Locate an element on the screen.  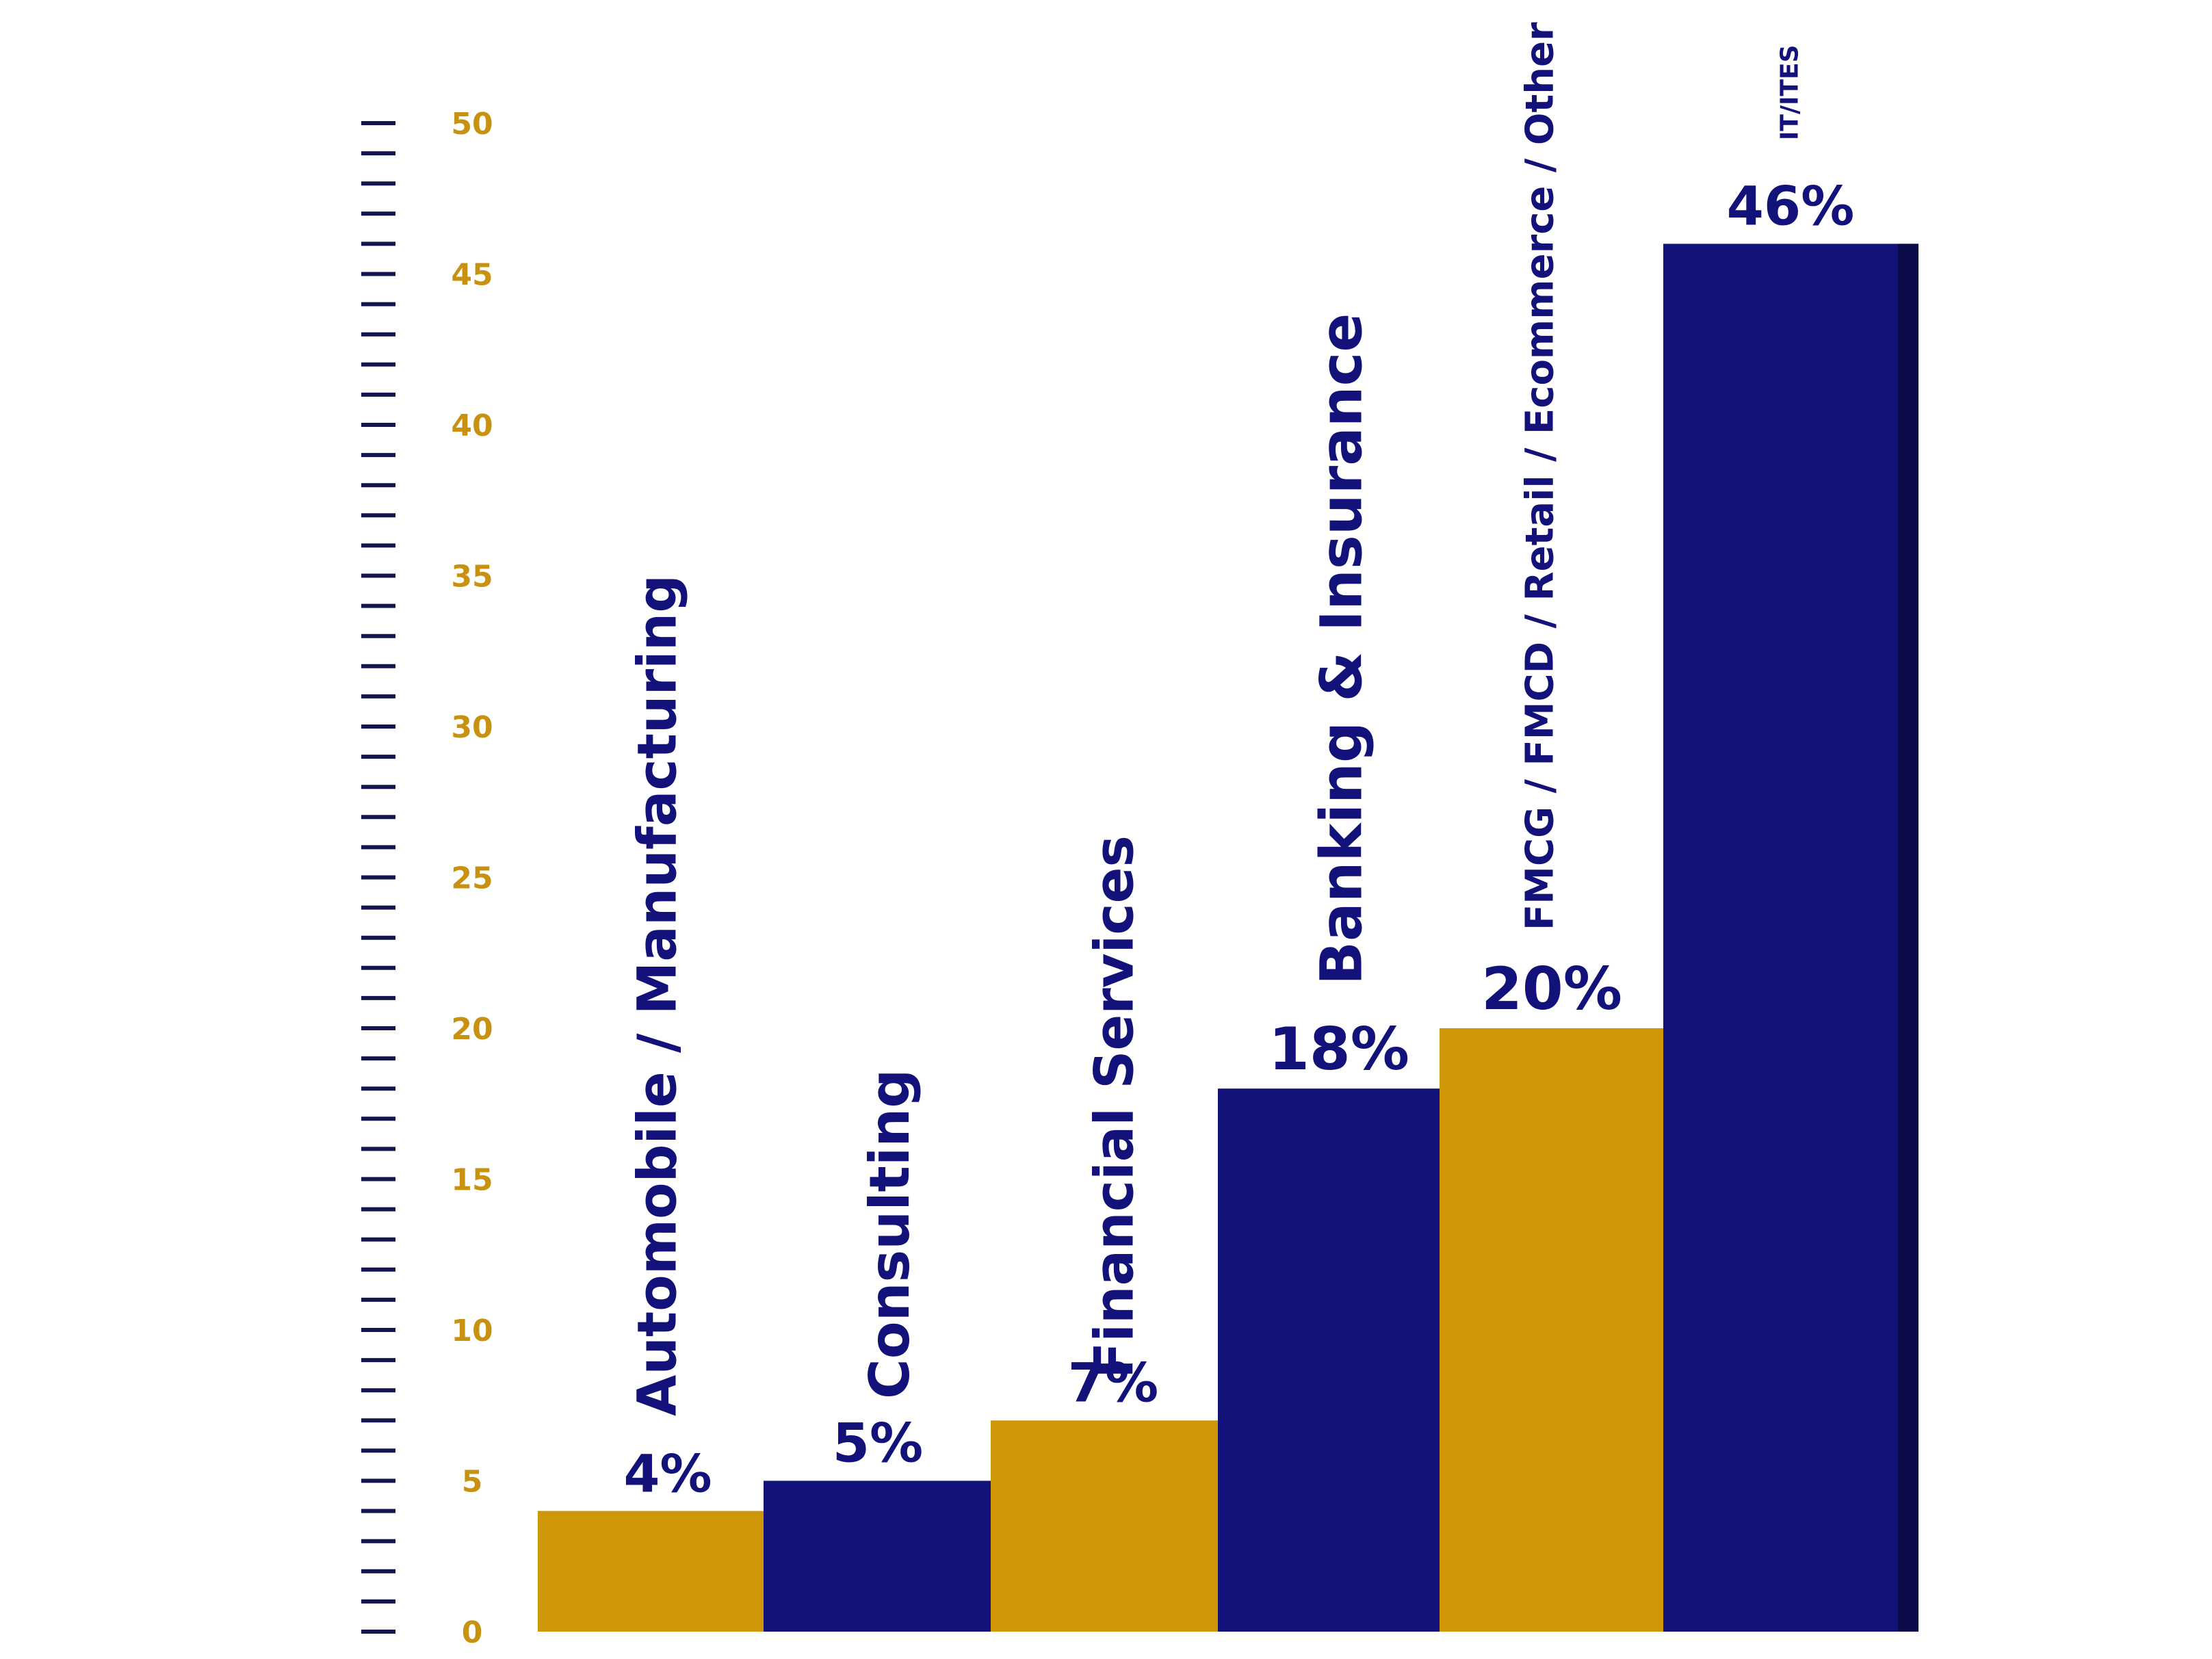
y-tick-label: 20 is located at coordinates (472, 1029).